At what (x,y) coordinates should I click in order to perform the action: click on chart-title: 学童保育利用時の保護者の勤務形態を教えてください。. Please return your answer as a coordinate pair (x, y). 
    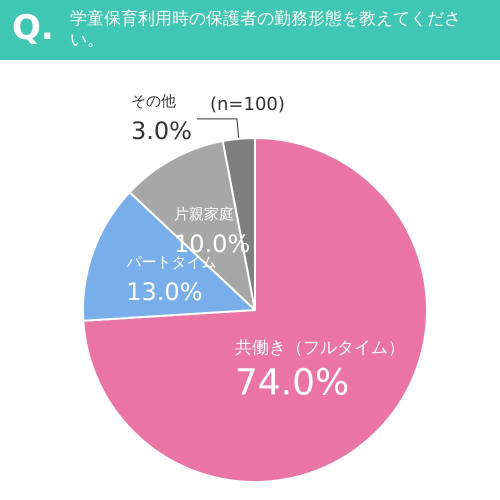
    Looking at the image, I should click on (266, 30).